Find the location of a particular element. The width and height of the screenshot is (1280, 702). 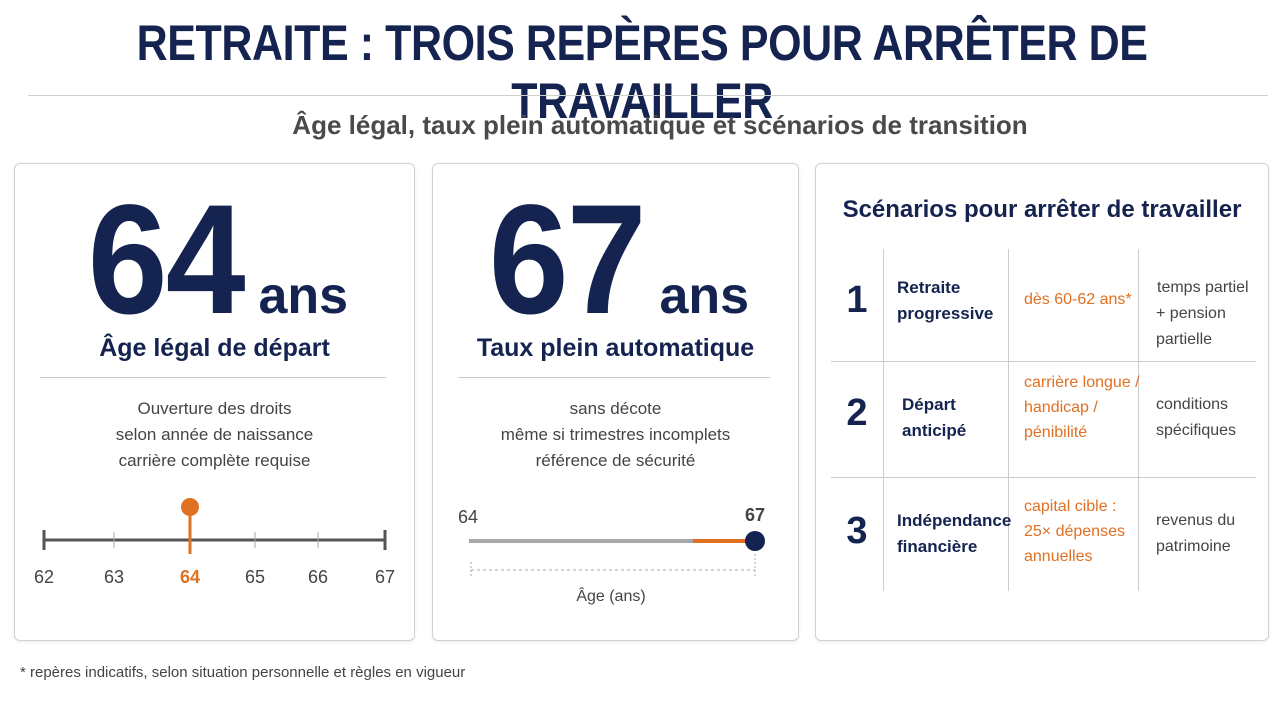

condition-line: dès 60-62 ans* is located at coordinates (1078, 299).